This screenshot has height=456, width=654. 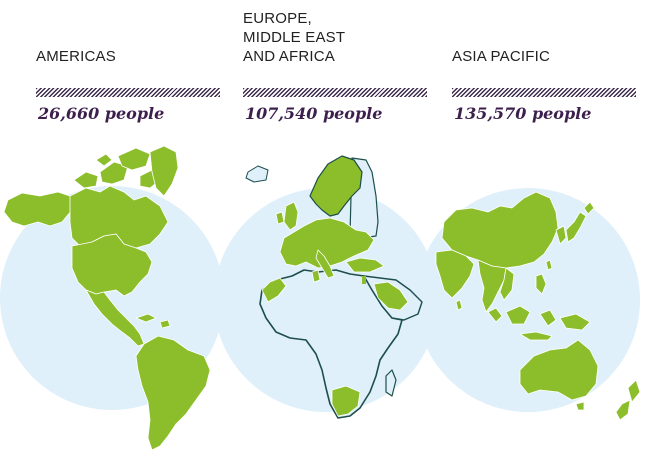 What do you see at coordinates (101, 113) in the screenshot?
I see `people-count-americas: 26,660 people` at bounding box center [101, 113].